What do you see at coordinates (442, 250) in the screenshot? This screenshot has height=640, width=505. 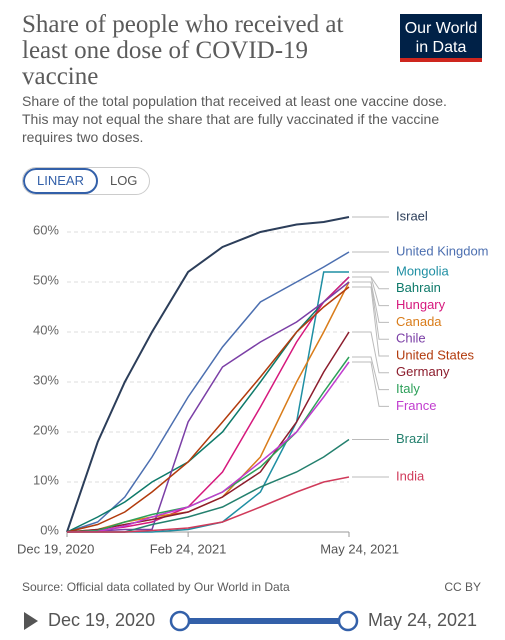 I see `legend-label: United Kingdom` at bounding box center [442, 250].